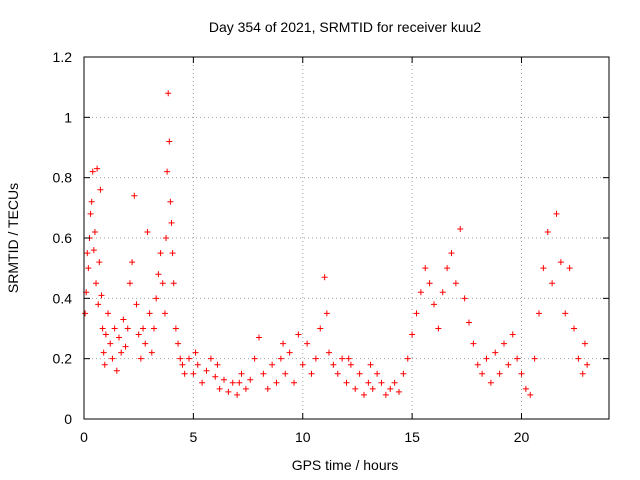  What do you see at coordinates (63, 298) in the screenshot?
I see `y-tick-label: 0.4` at bounding box center [63, 298].